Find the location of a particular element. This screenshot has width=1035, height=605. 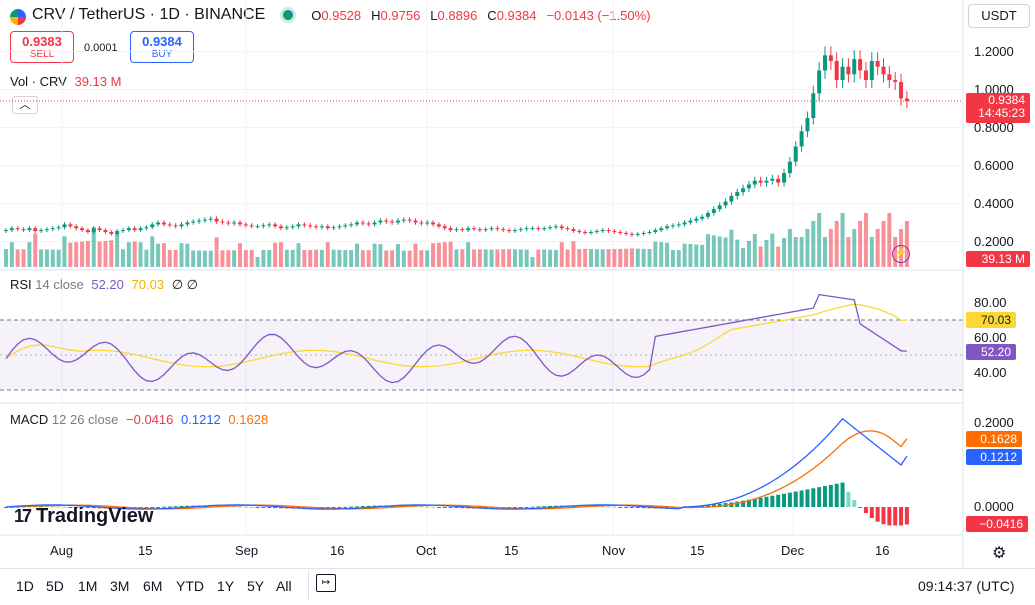

buy-button: 0.9384 BUY is located at coordinates (162, 47).